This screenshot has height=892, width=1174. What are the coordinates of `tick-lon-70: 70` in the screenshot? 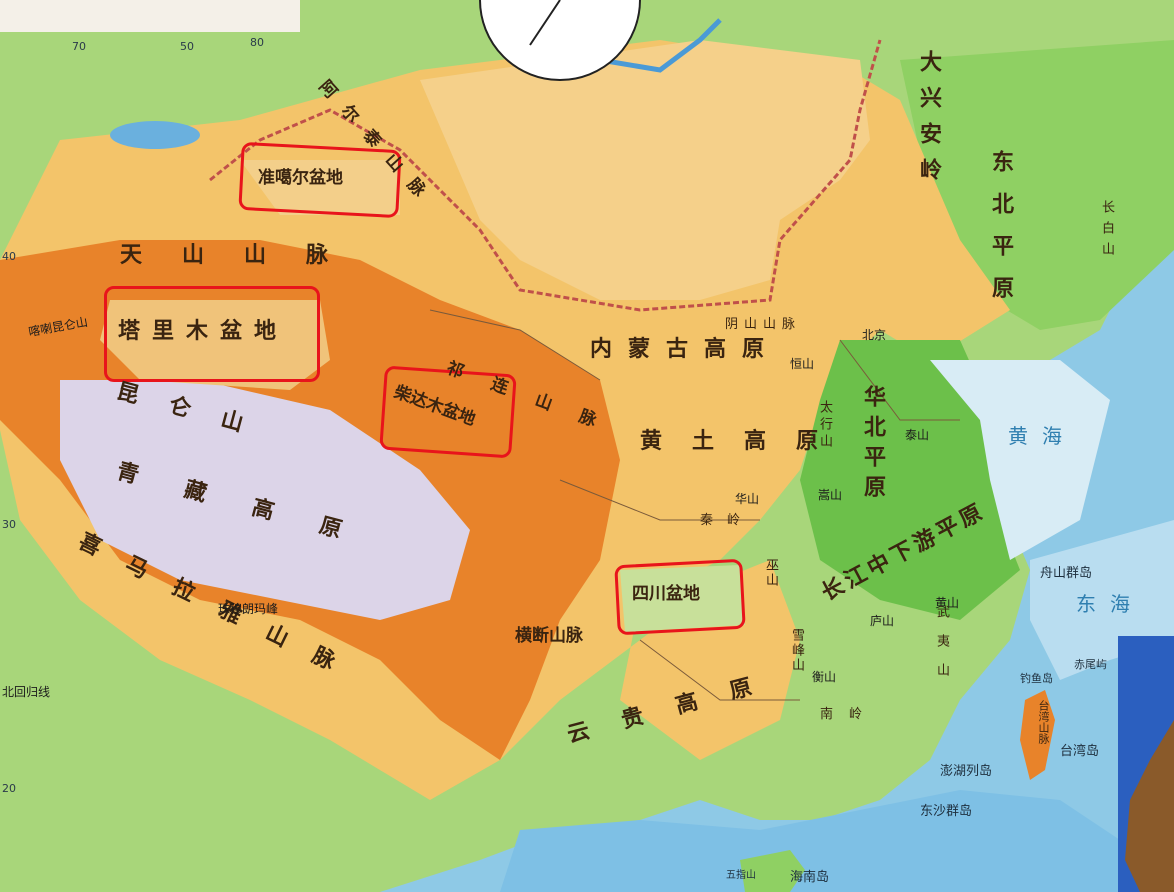 It's located at (79, 46).